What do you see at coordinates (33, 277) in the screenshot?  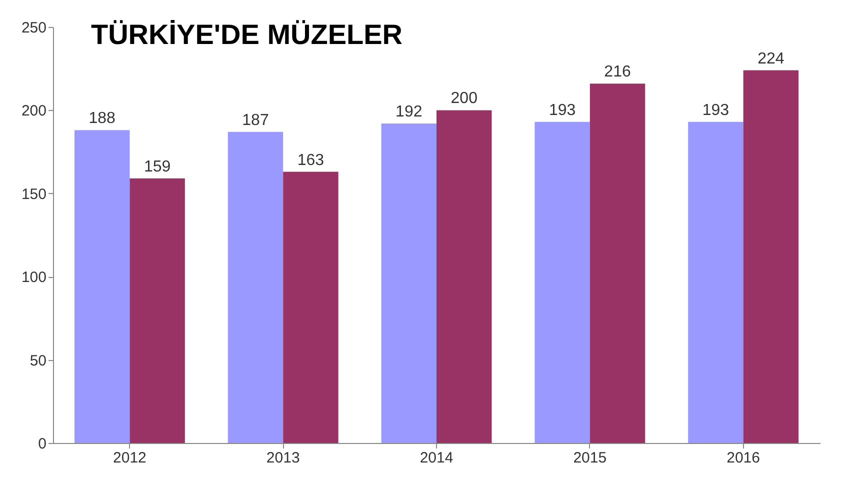 I see `y-tick-label: 100` at bounding box center [33, 277].